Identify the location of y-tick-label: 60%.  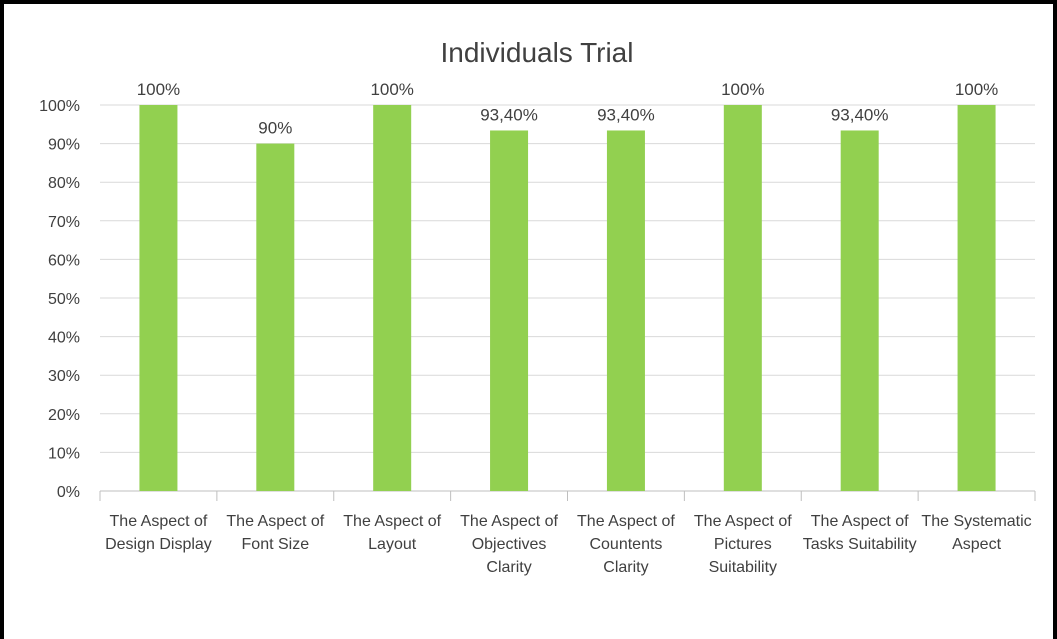
(64, 260).